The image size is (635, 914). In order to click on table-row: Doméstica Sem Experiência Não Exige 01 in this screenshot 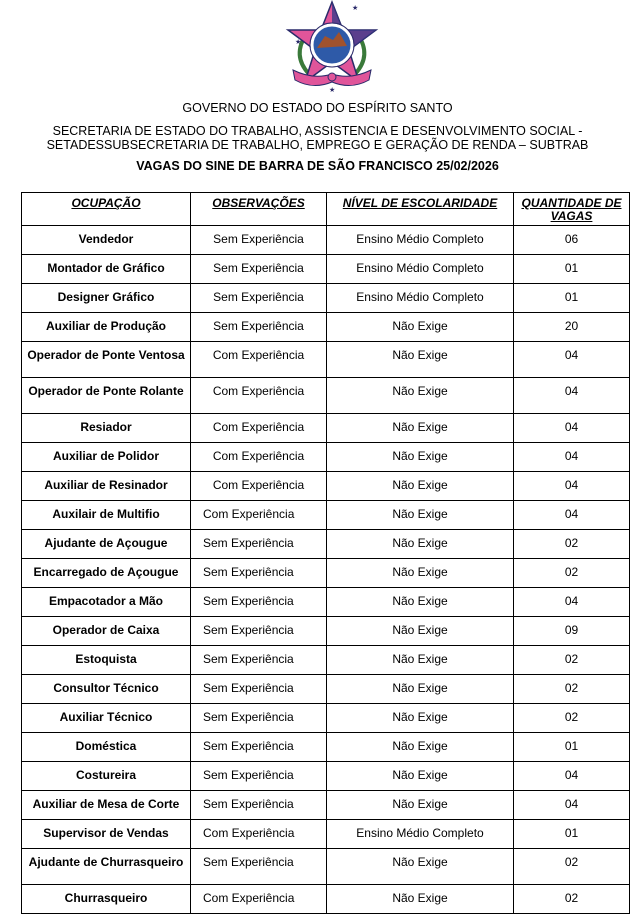, I will do `click(325, 747)`.